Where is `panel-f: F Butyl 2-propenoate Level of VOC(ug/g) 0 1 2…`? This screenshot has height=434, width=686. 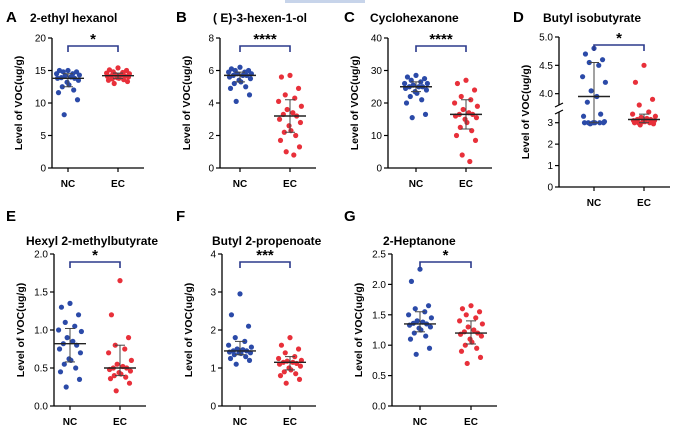 panel-f: F Butyl 2-propenoate Level of VOC(ug/g) 0 1 2… is located at coordinates (249, 318).